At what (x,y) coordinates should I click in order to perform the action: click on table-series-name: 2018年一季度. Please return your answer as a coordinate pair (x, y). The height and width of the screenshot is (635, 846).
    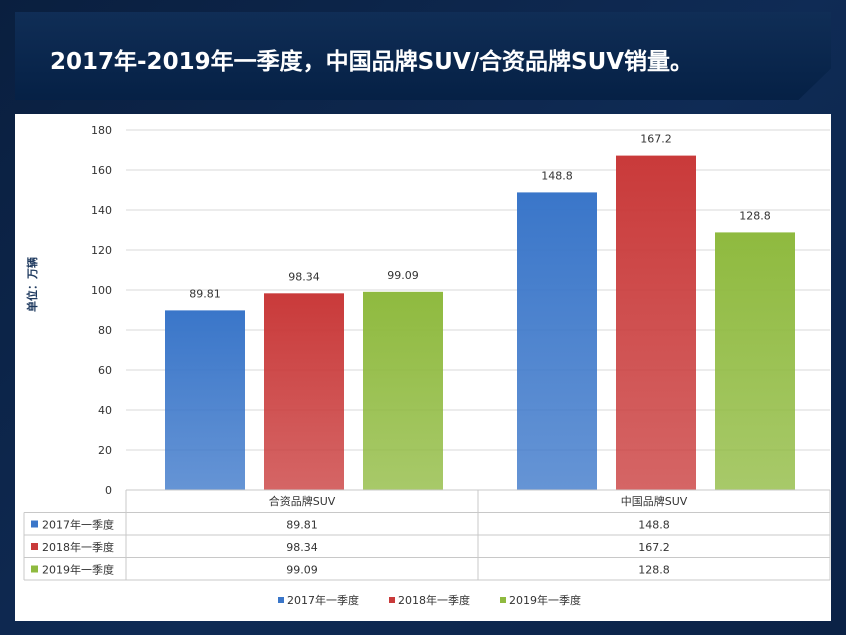
    Looking at the image, I should click on (78, 547).